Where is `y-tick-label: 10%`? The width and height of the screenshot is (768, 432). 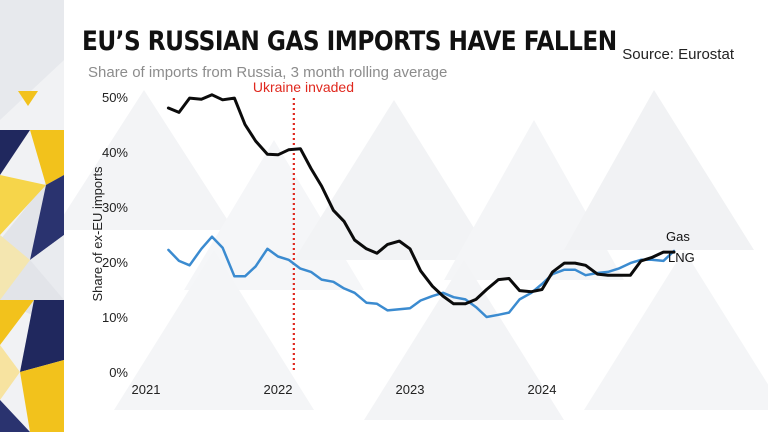 y-tick-label: 10% is located at coordinates (115, 317).